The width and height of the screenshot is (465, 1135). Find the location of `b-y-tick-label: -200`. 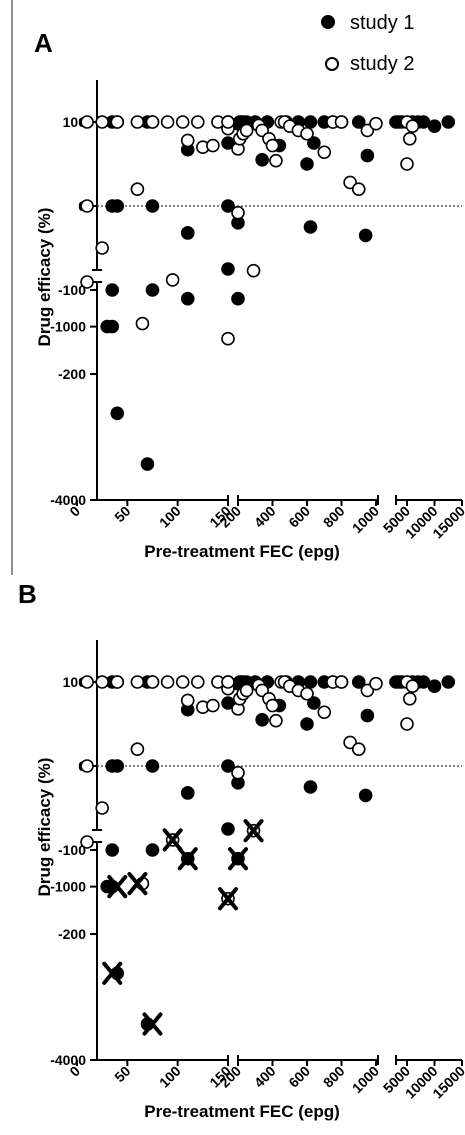

b-y-tick-label: -200 is located at coordinates (72, 934).